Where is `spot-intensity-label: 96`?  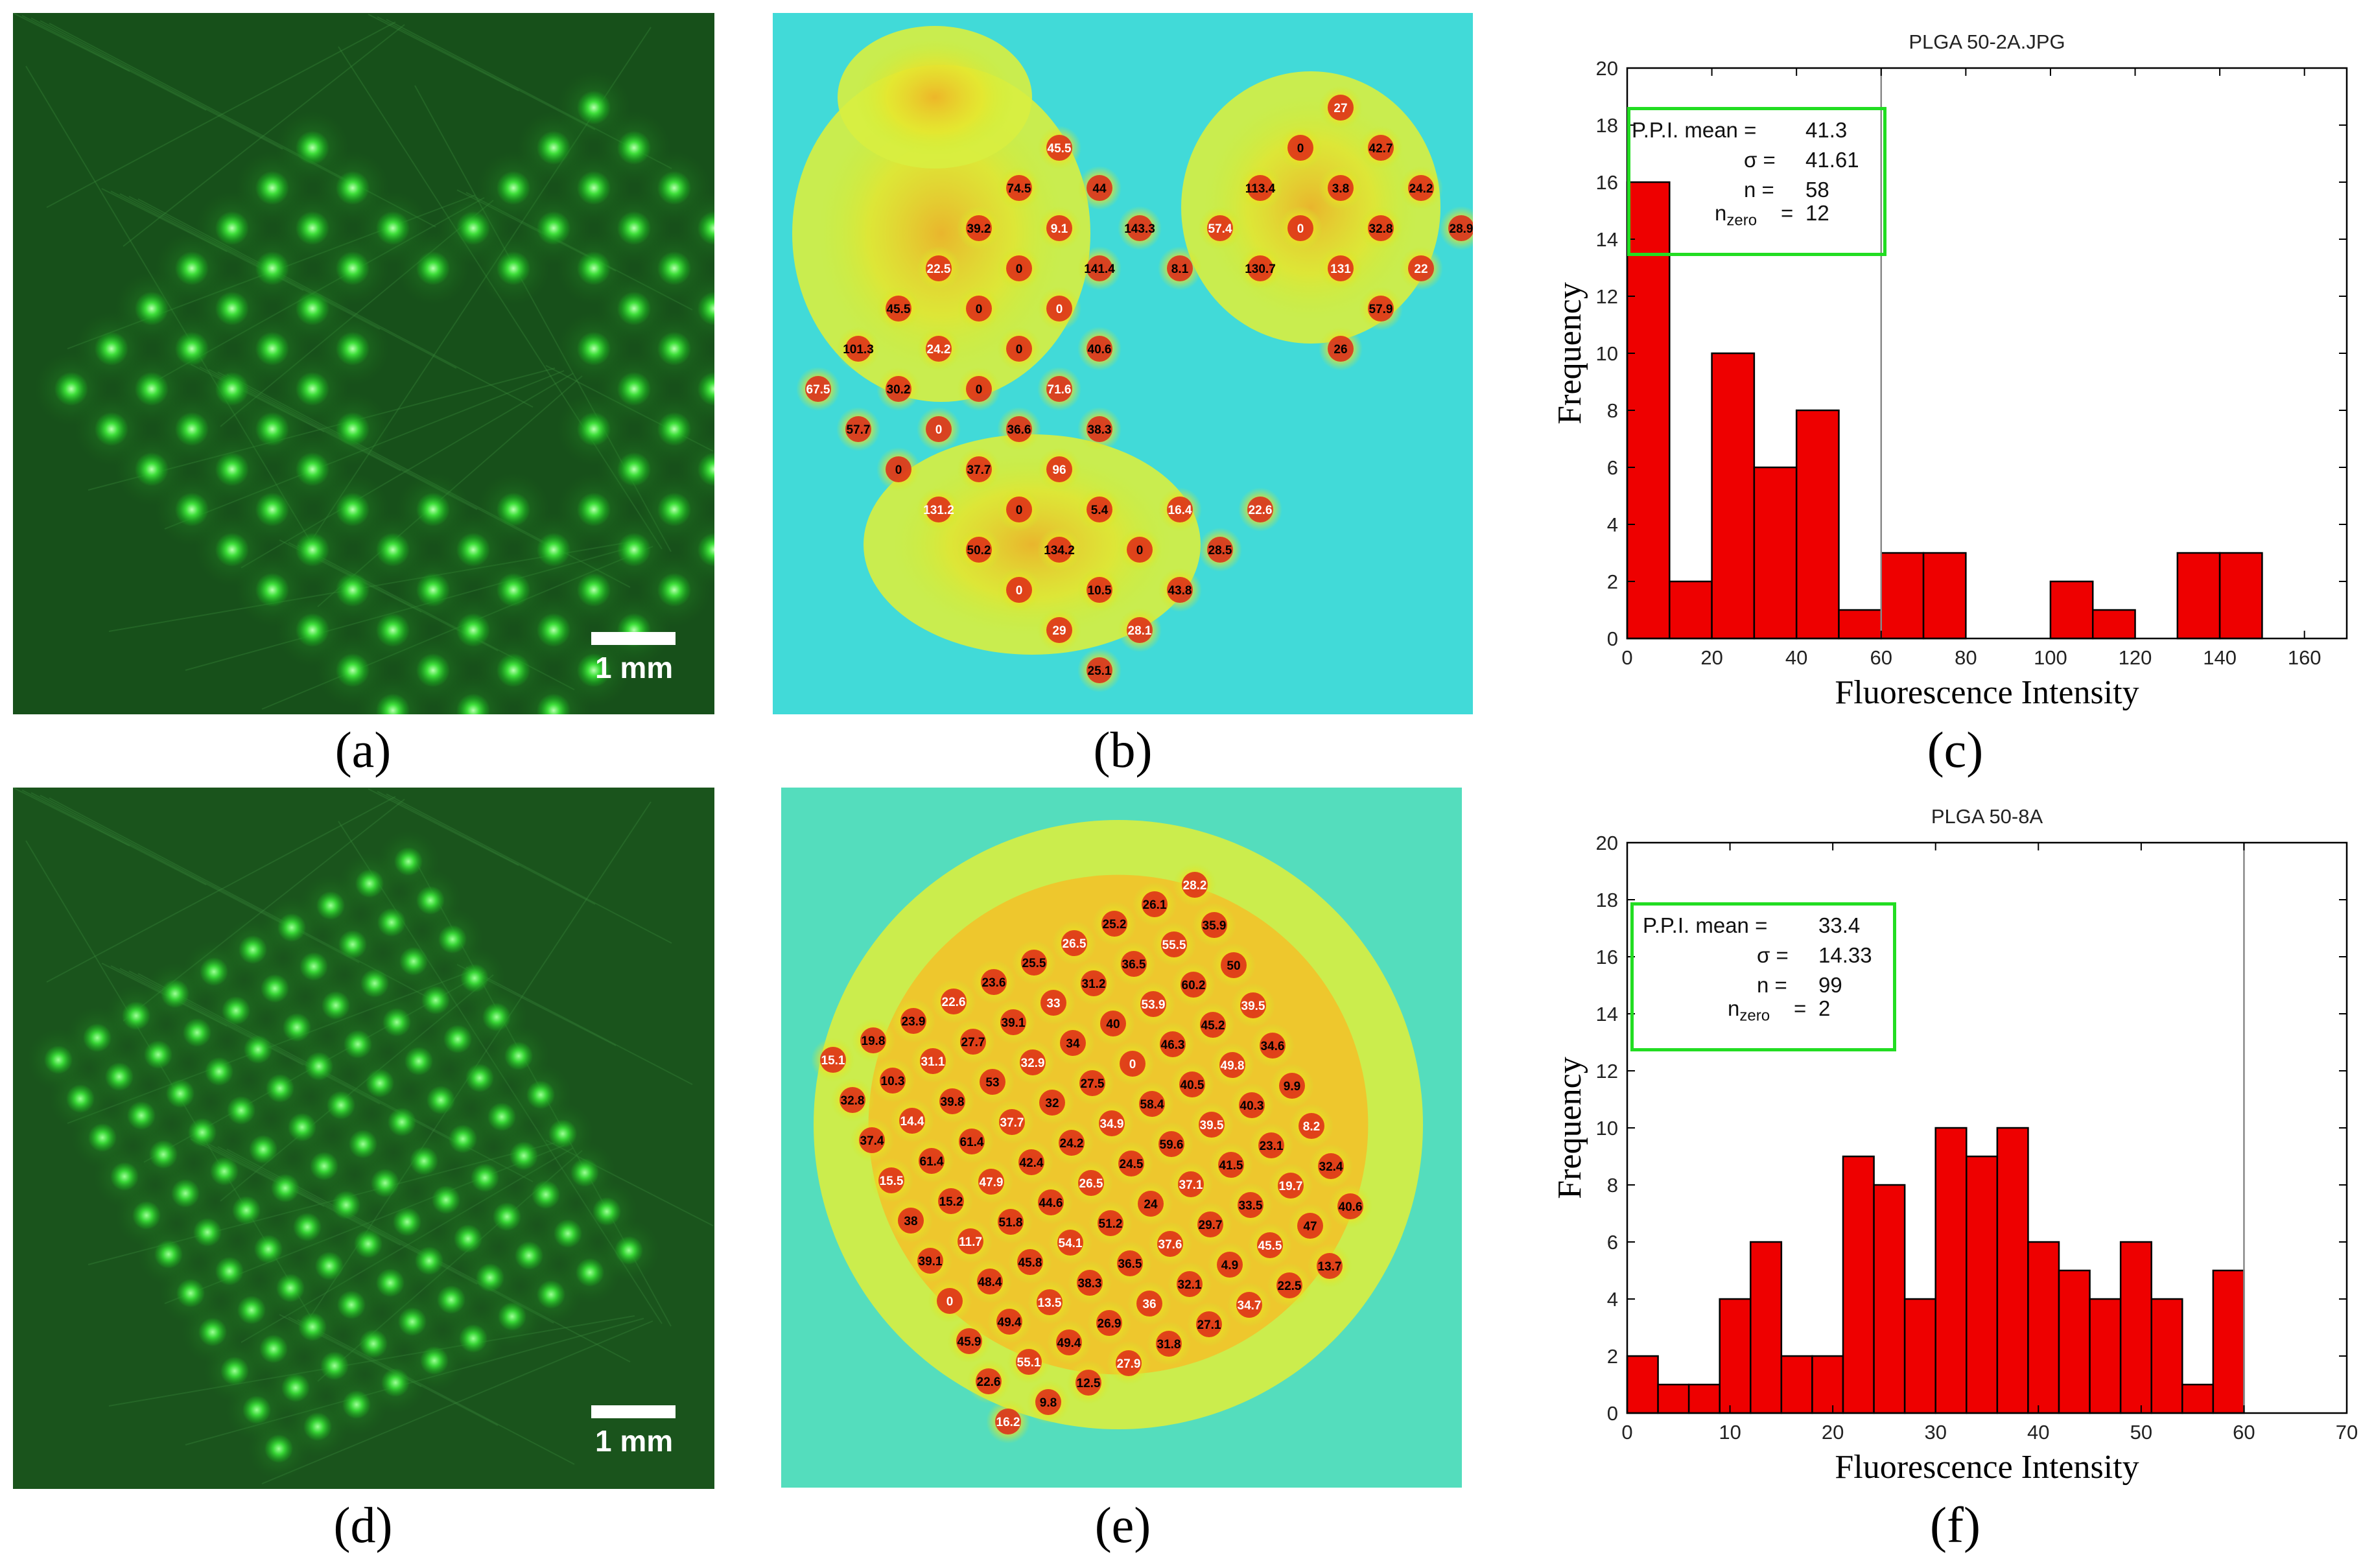
spot-intensity-label: 96 is located at coordinates (1059, 470).